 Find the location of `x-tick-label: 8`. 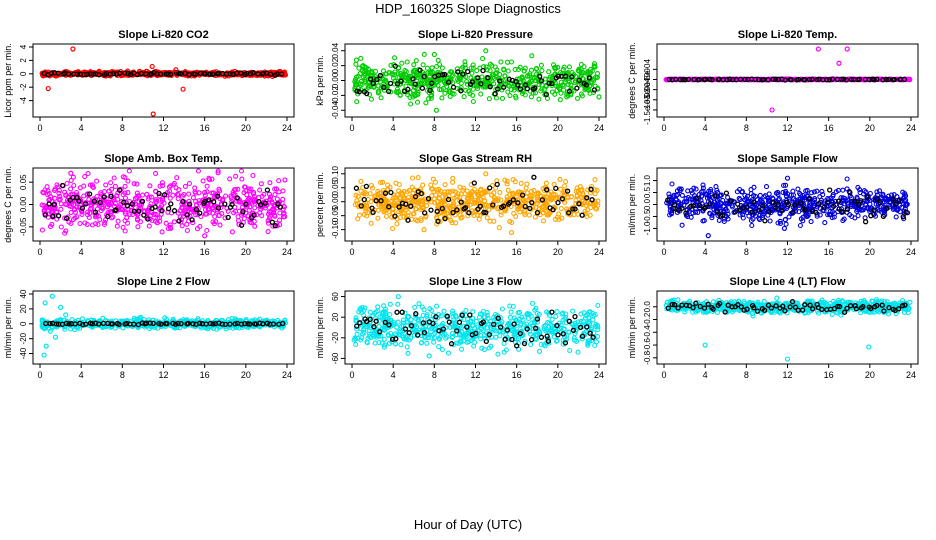

x-tick-label: 8 is located at coordinates (122, 252).